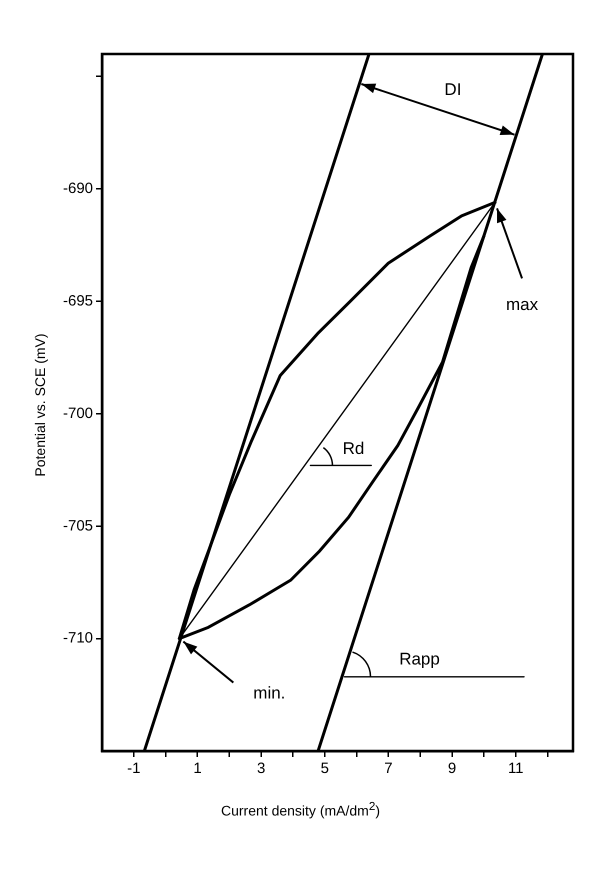 The height and width of the screenshot is (881, 601). What do you see at coordinates (419, 658) in the screenshot?
I see `annotation: Rapp` at bounding box center [419, 658].